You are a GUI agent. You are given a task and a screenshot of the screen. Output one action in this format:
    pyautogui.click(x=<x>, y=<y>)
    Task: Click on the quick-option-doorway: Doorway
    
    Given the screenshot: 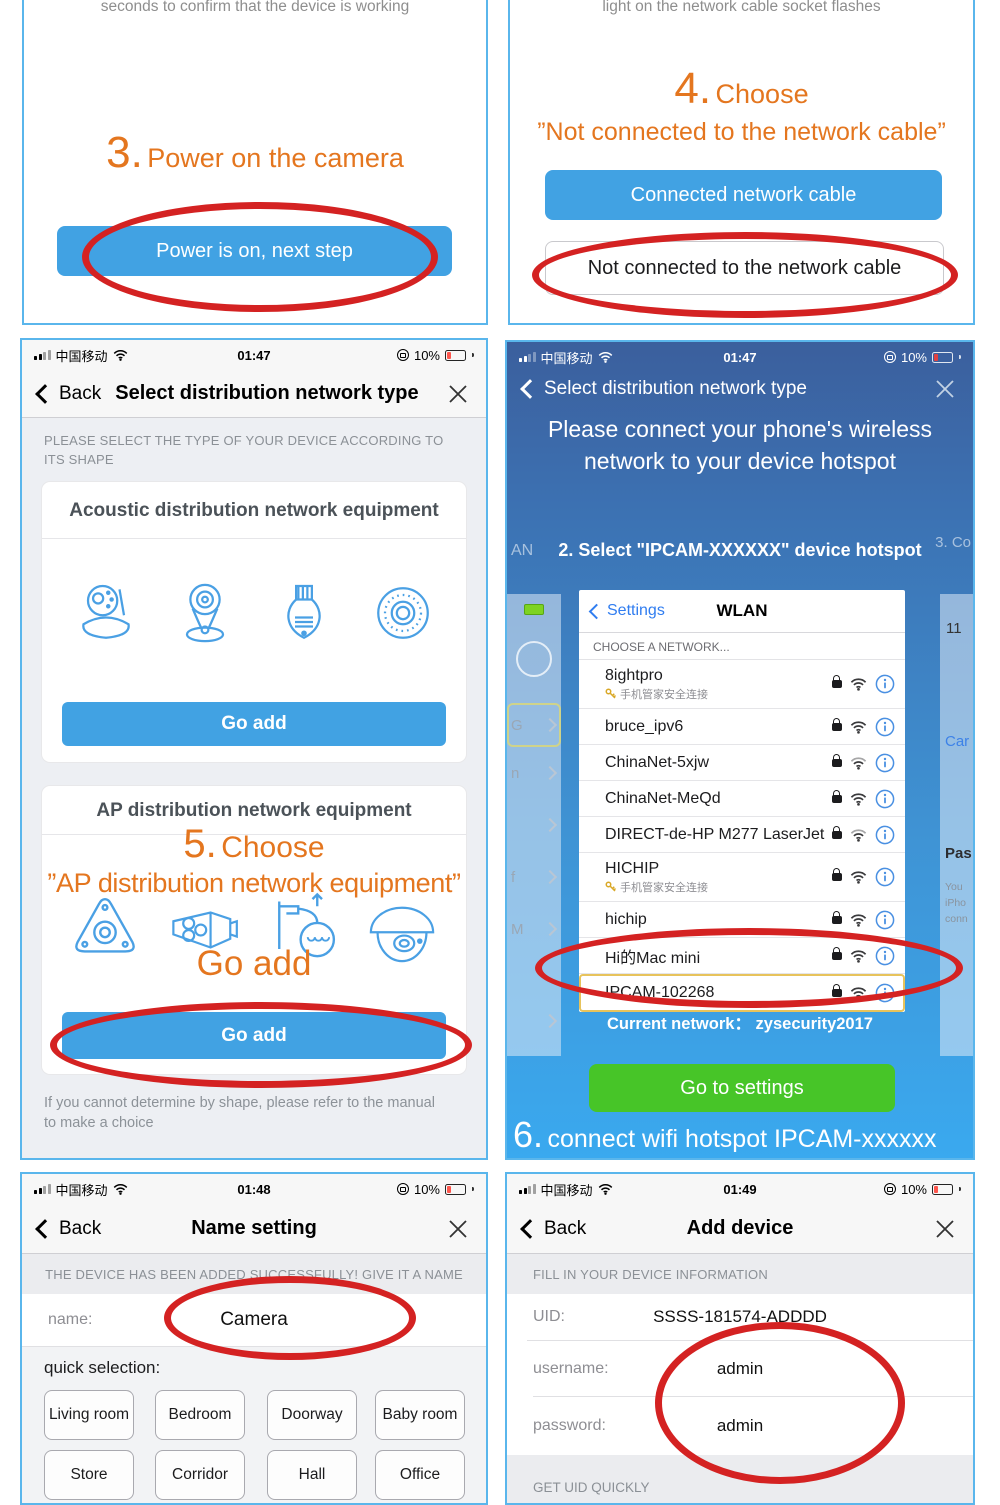 What is the action you would take?
    pyautogui.click(x=312, y=1415)
    